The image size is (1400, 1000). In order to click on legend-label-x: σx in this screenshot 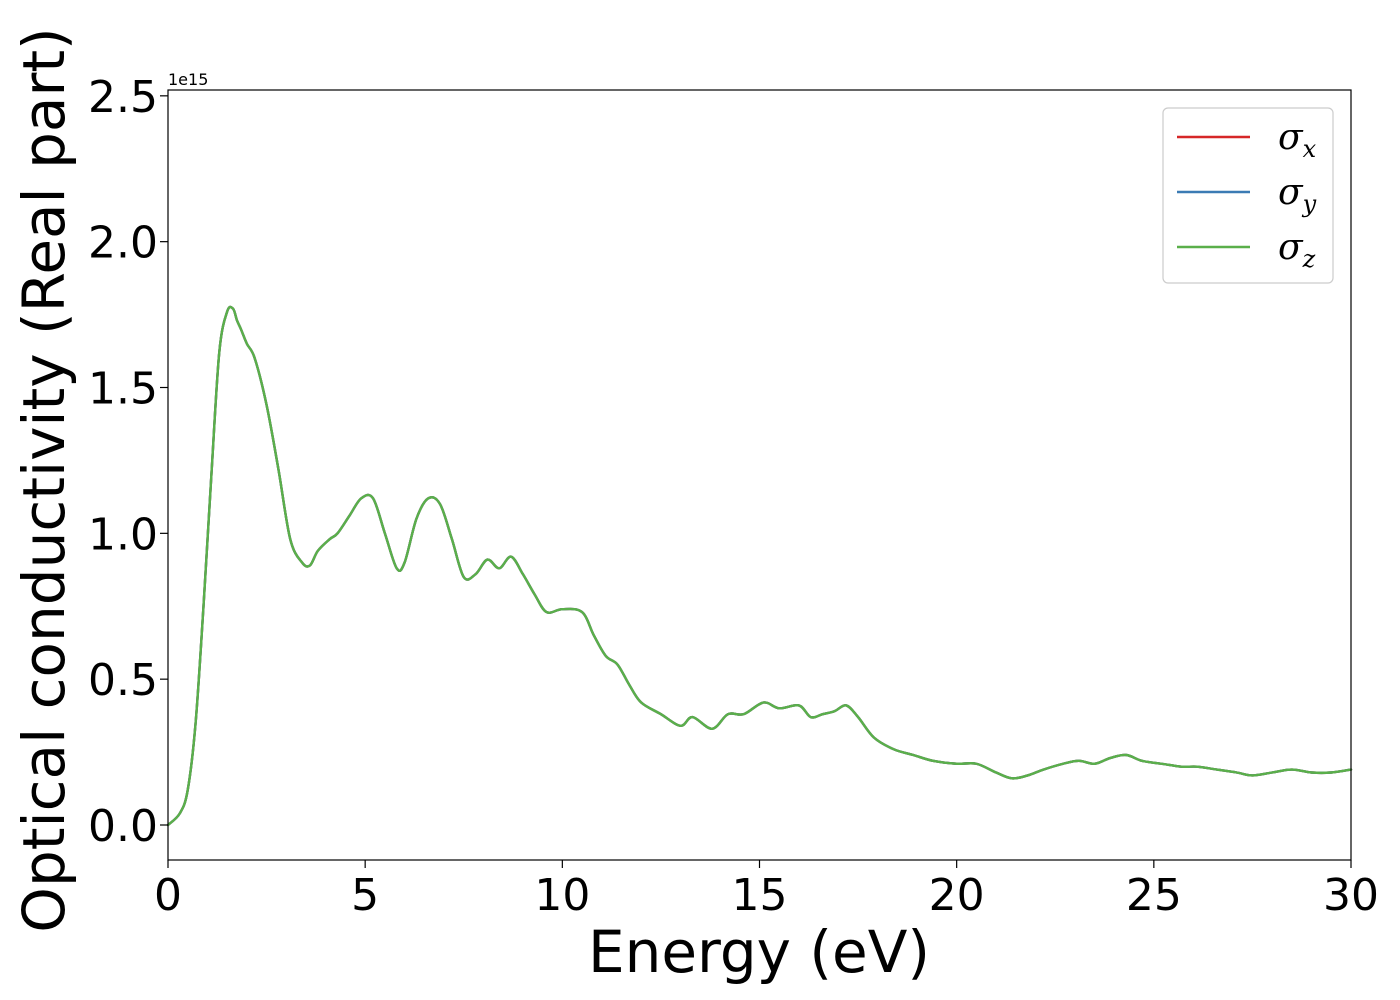, I will do `click(1297, 140)`.